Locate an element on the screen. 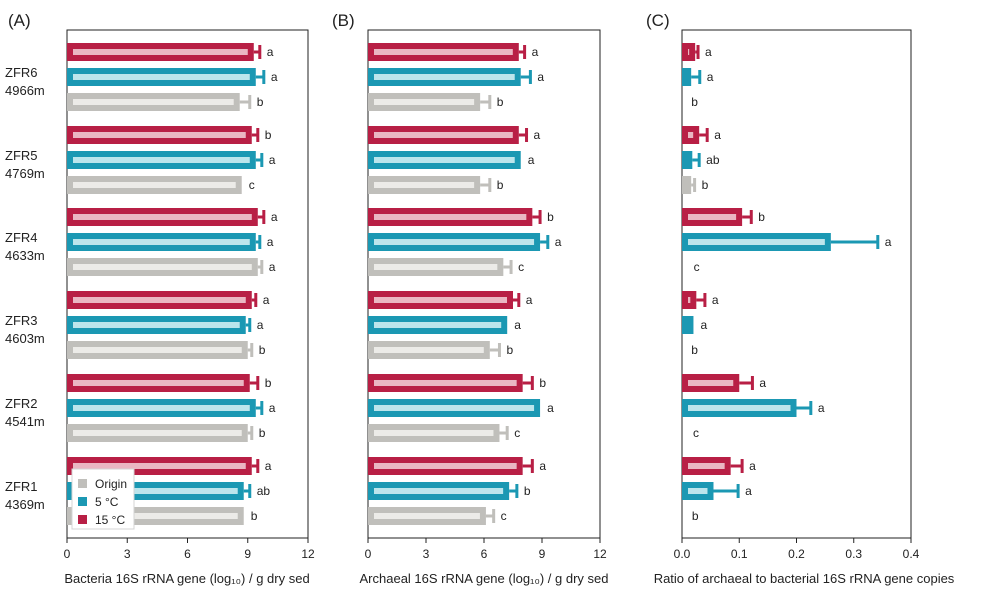  site-name-label: ZFR5 is located at coordinates (21, 155).